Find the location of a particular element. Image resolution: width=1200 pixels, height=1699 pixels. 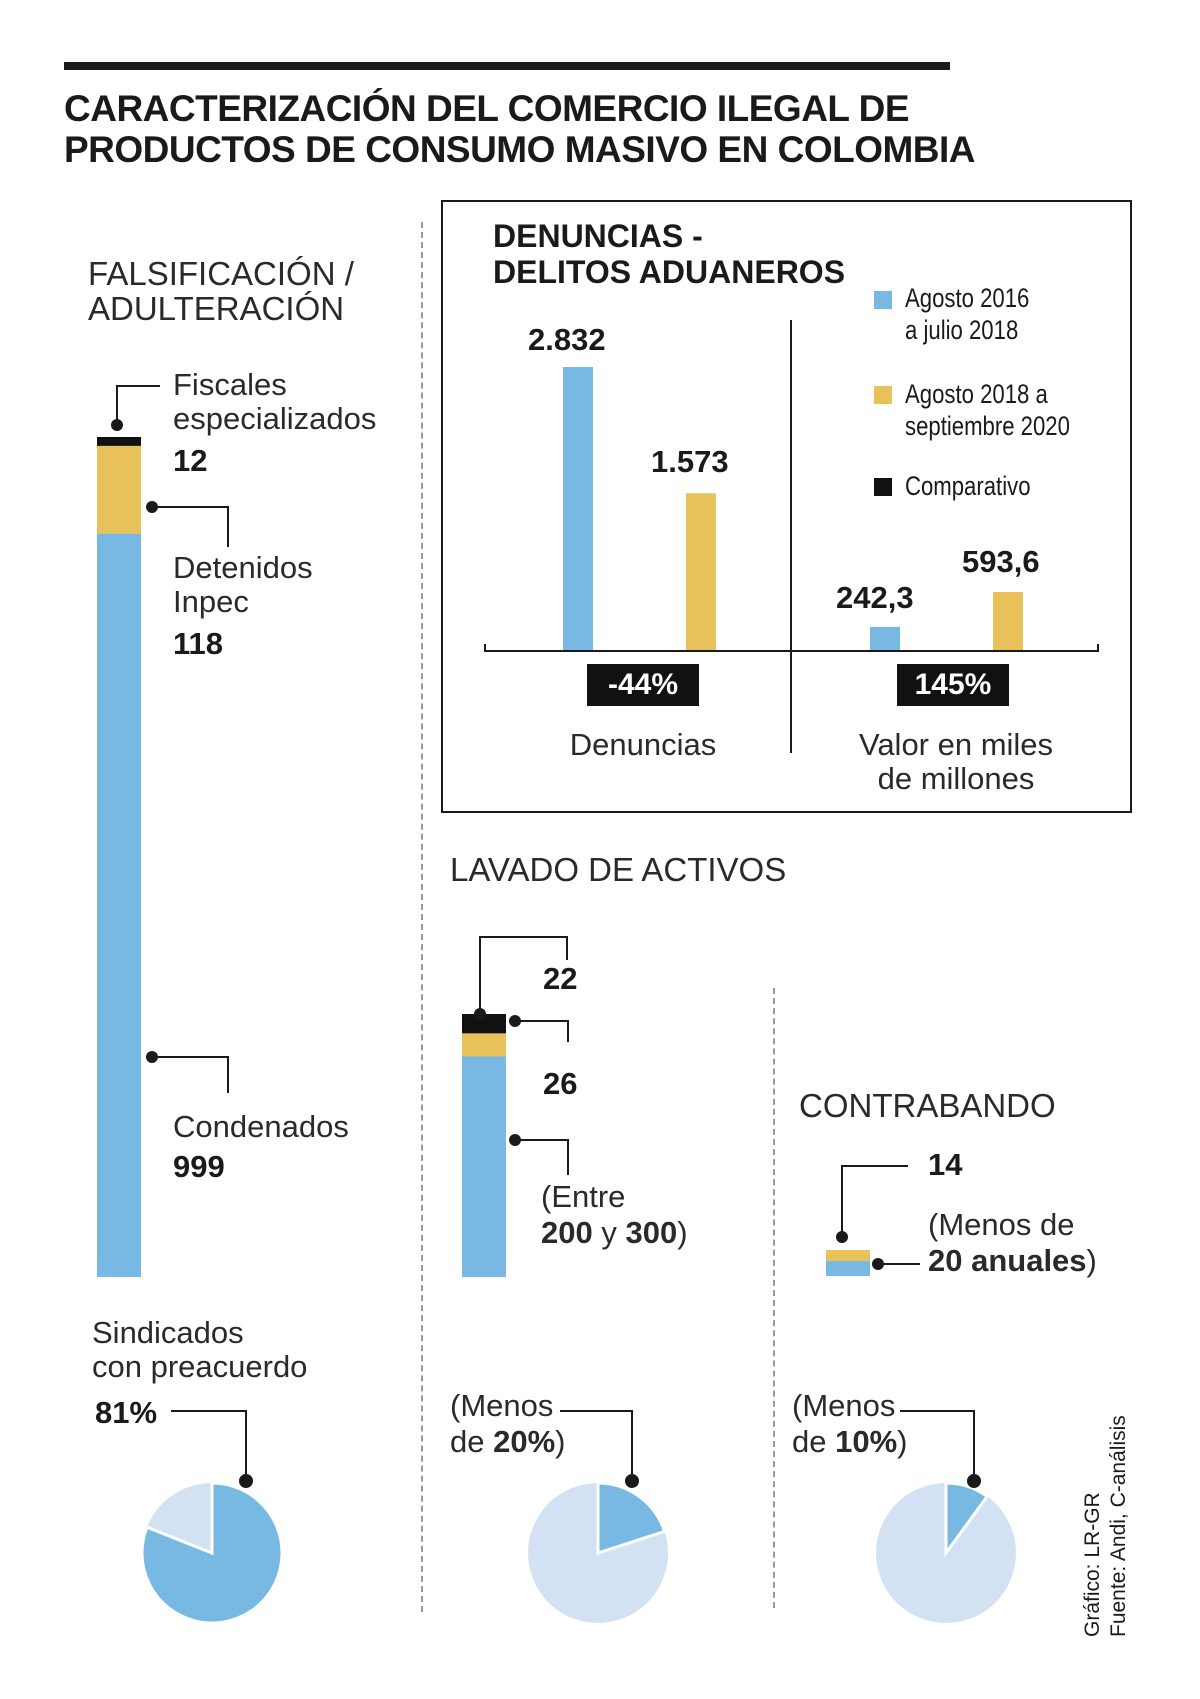

title-line-1: CARACTERIZACIÓN DEL COMERCIO ILEGAL DE is located at coordinates (487, 108).